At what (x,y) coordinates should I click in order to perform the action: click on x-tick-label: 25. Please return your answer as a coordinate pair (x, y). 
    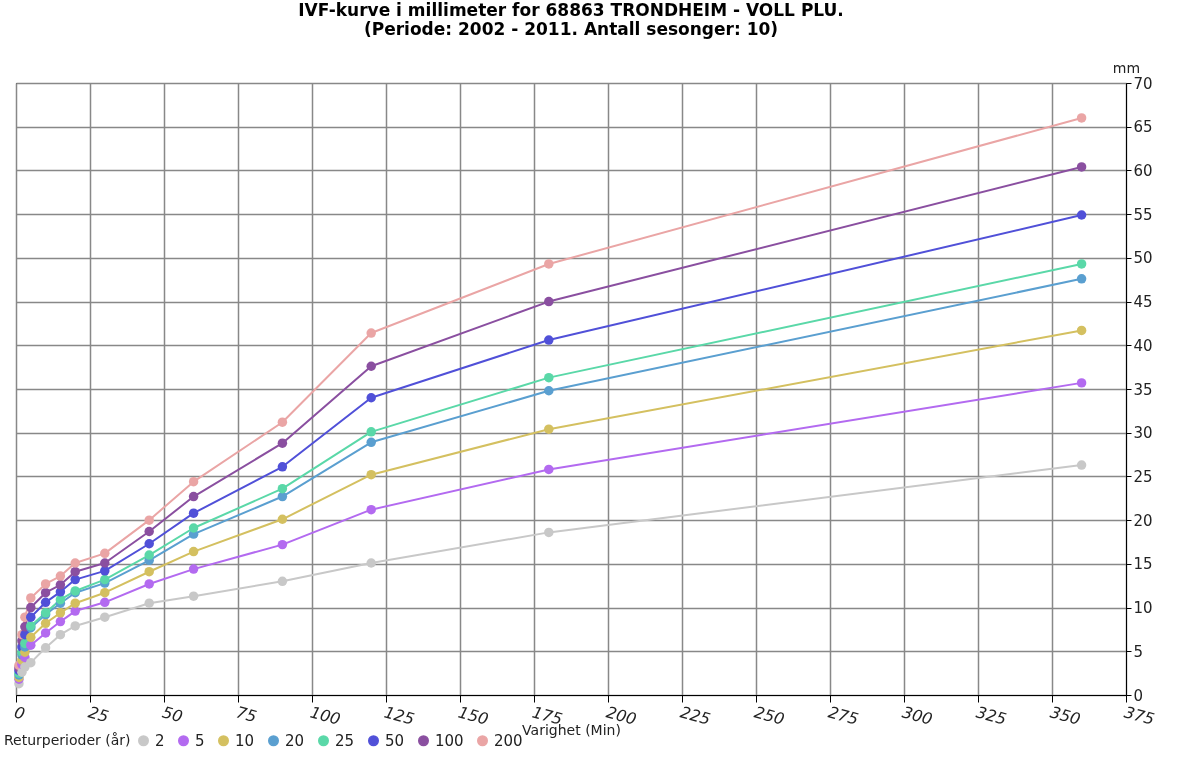
    Looking at the image, I should click on (98, 714).